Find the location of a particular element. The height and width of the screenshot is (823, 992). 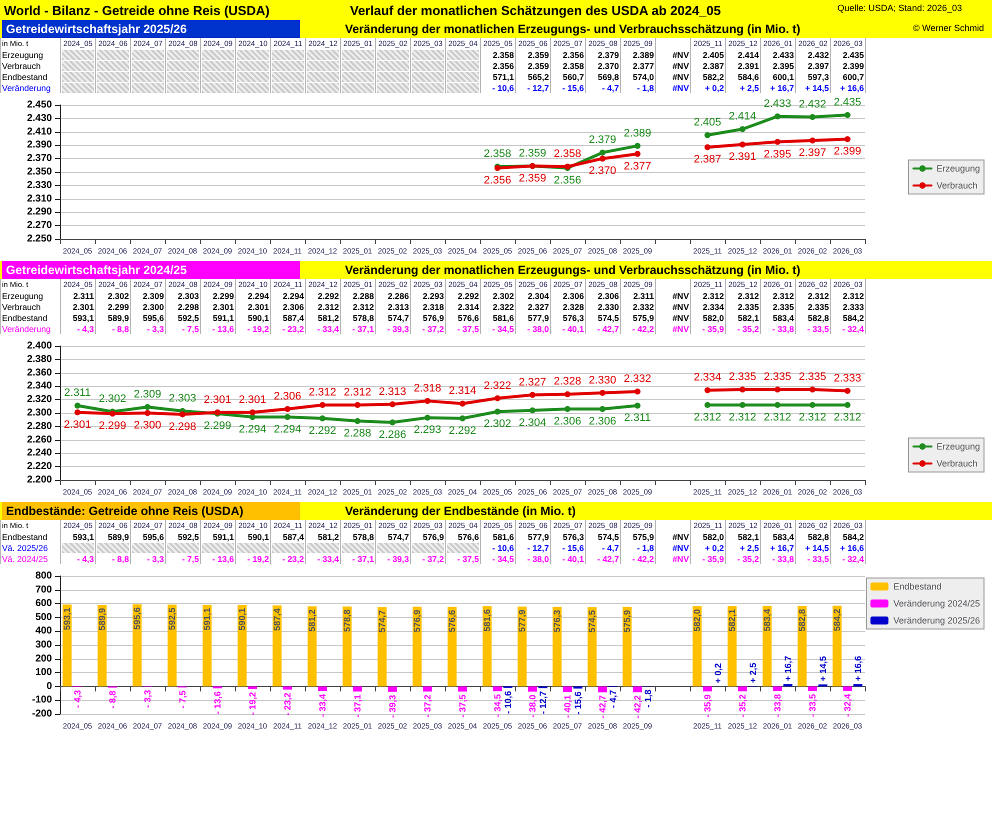

data-label: 2.299 is located at coordinates (218, 426).